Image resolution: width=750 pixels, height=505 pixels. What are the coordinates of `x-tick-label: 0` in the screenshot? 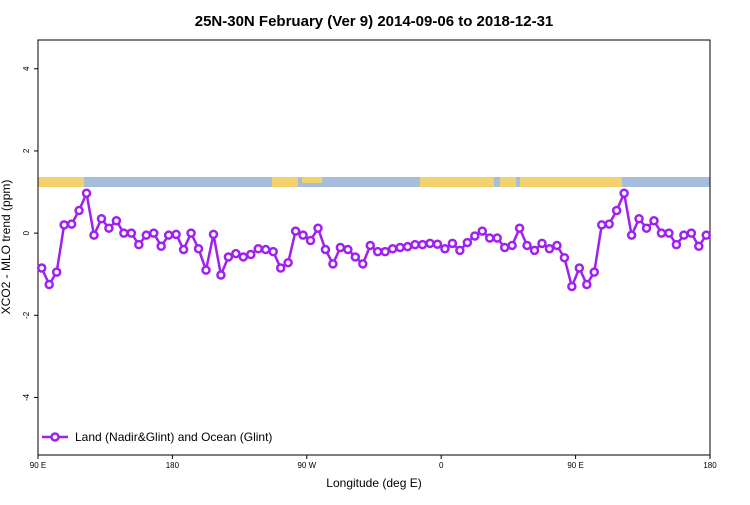 It's located at (441, 465).